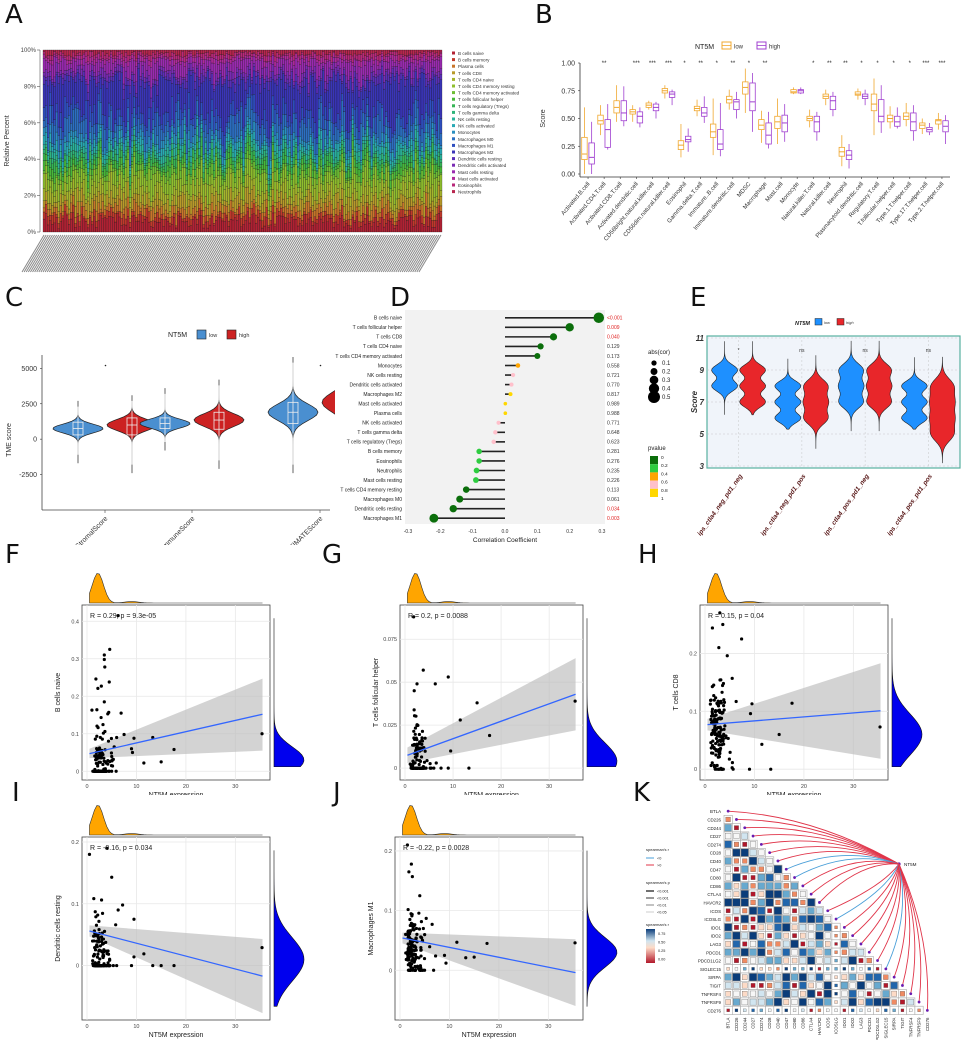  I want to click on row-label: T cells CD4 memory activated, so click(368, 357).